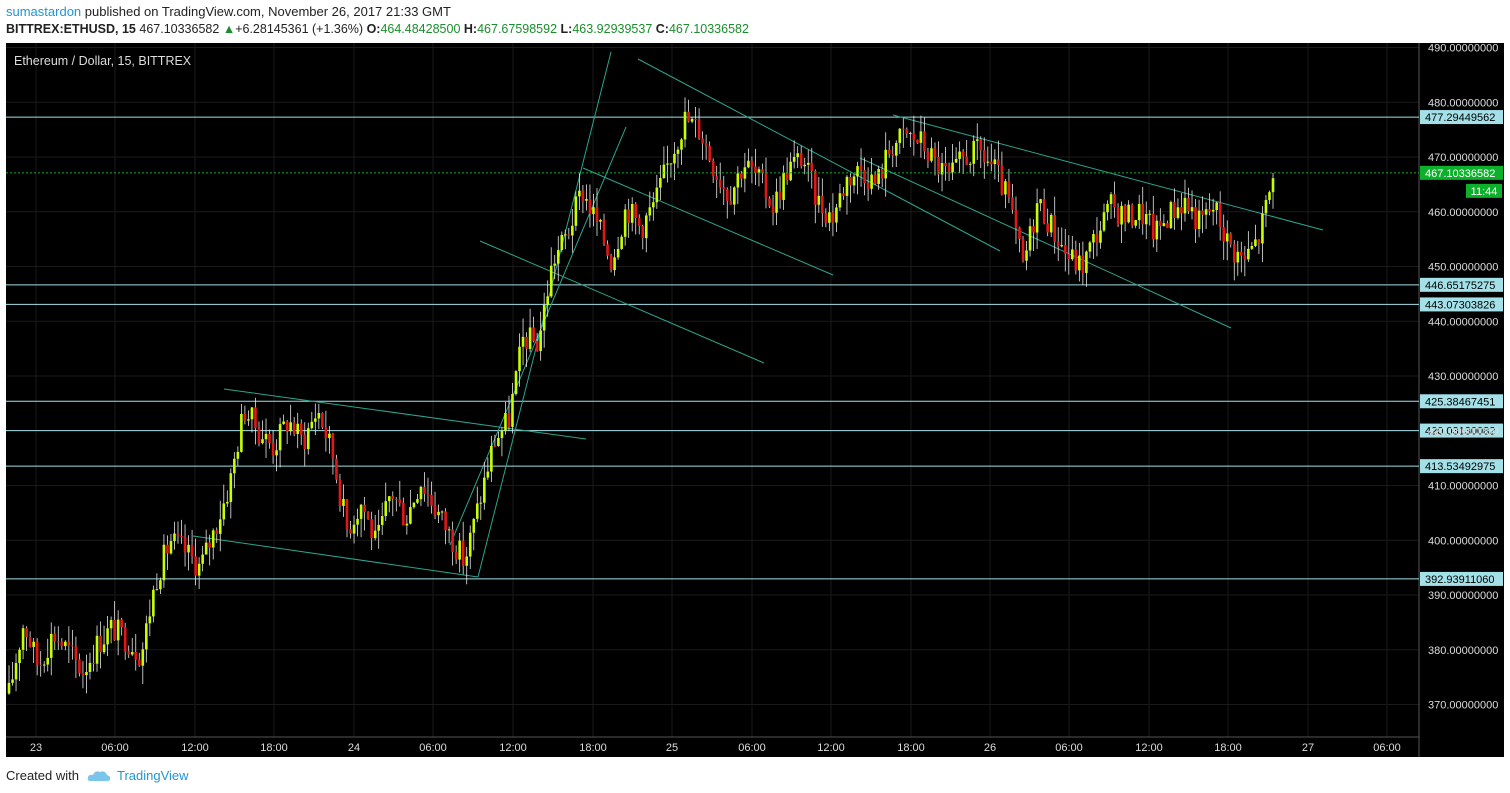 Image resolution: width=1510 pixels, height=793 pixels. What do you see at coordinates (911, 748) in the screenshot?
I see `time-tick-label: 18:00` at bounding box center [911, 748].